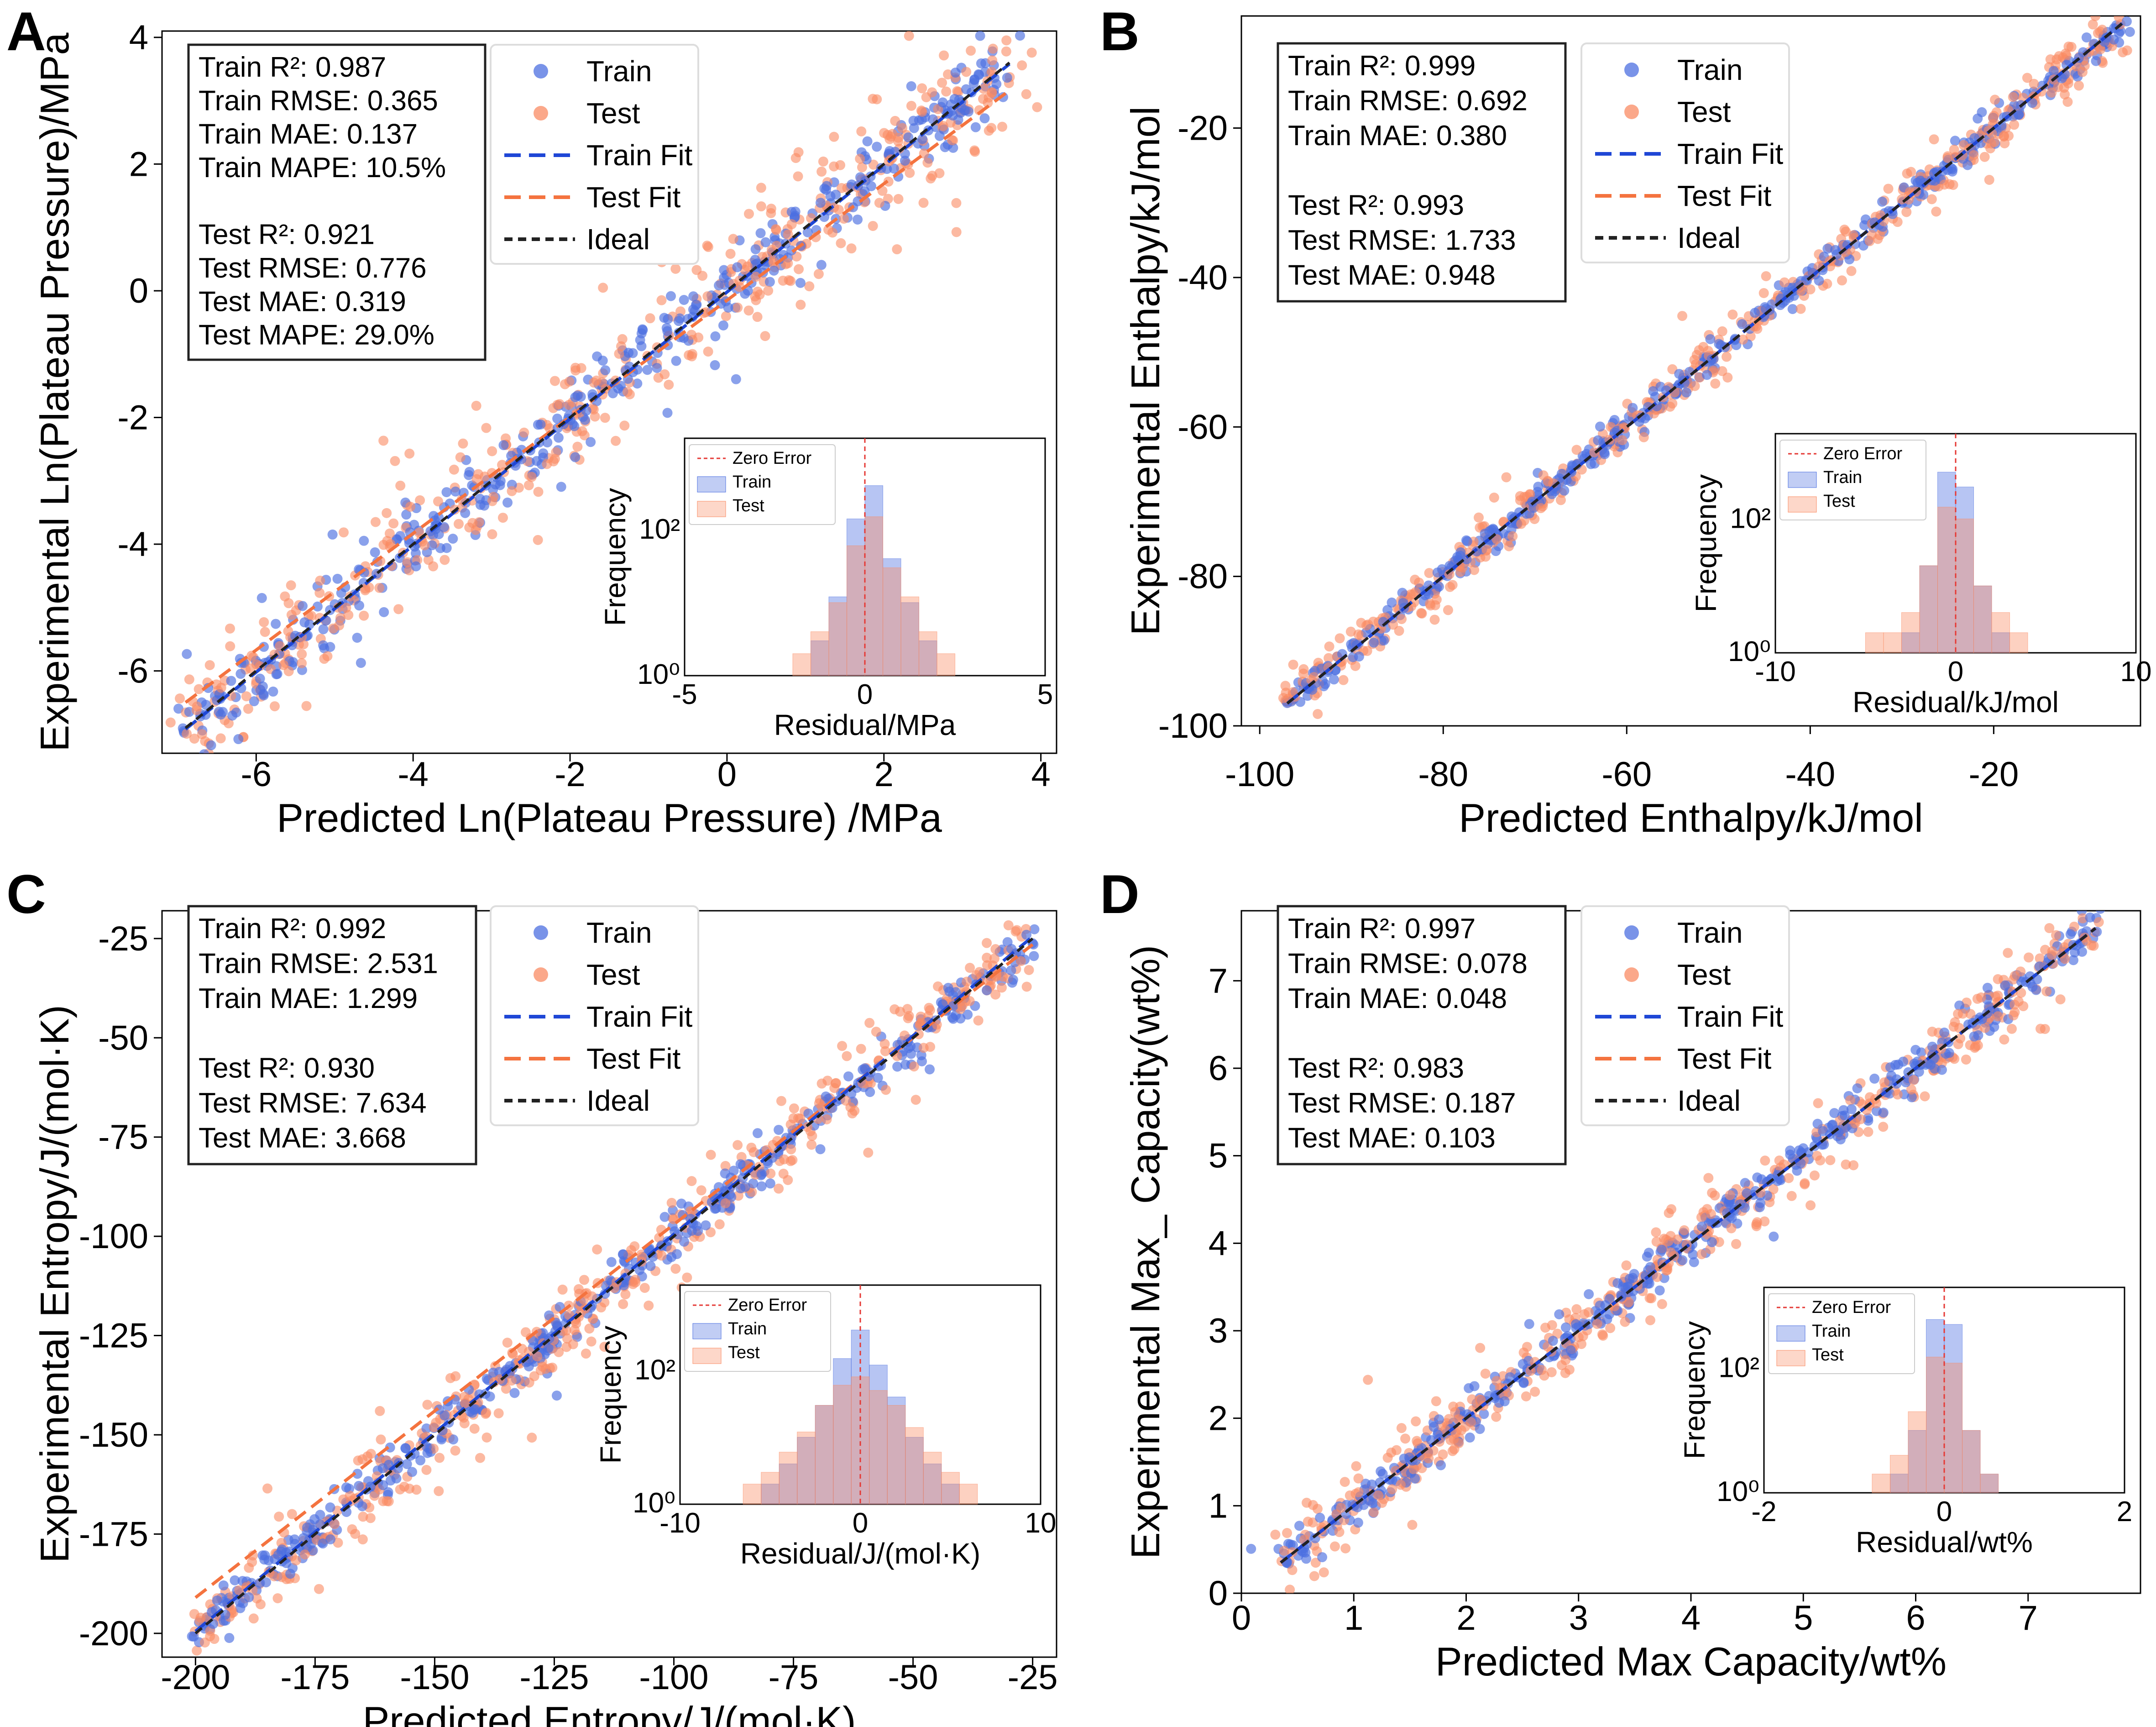 This screenshot has width=2156, height=1727. What do you see at coordinates (1392, 1138) in the screenshot?
I see `stats-line: Test MAE: 0.103` at bounding box center [1392, 1138].